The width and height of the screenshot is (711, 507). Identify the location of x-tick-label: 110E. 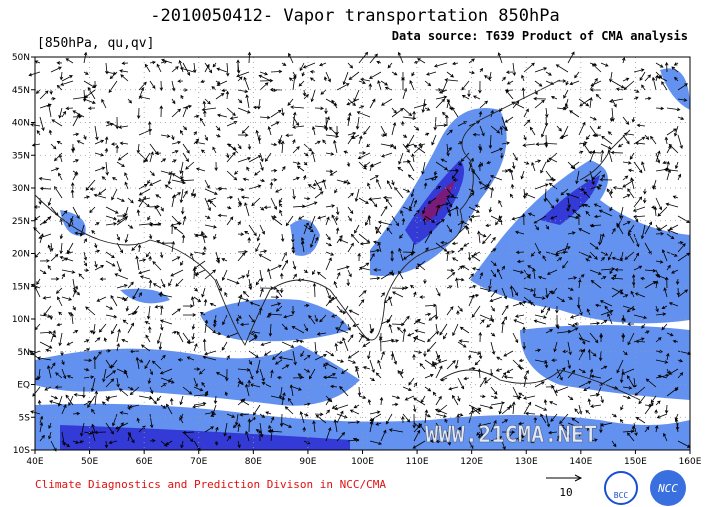
(417, 462).